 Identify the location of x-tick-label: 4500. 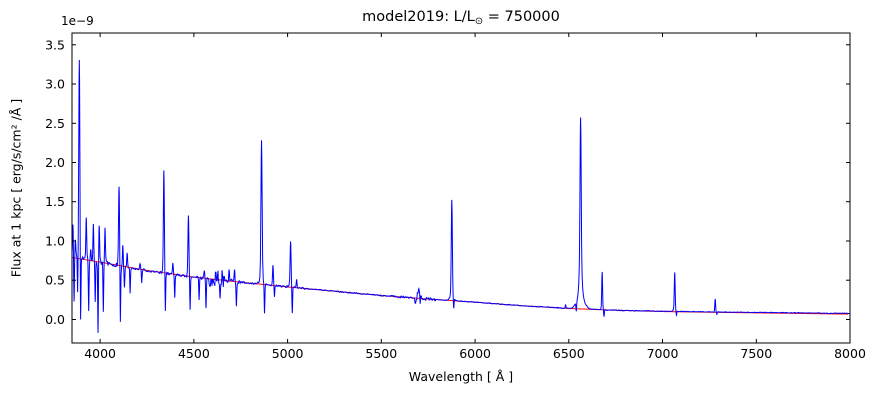
(194, 353).